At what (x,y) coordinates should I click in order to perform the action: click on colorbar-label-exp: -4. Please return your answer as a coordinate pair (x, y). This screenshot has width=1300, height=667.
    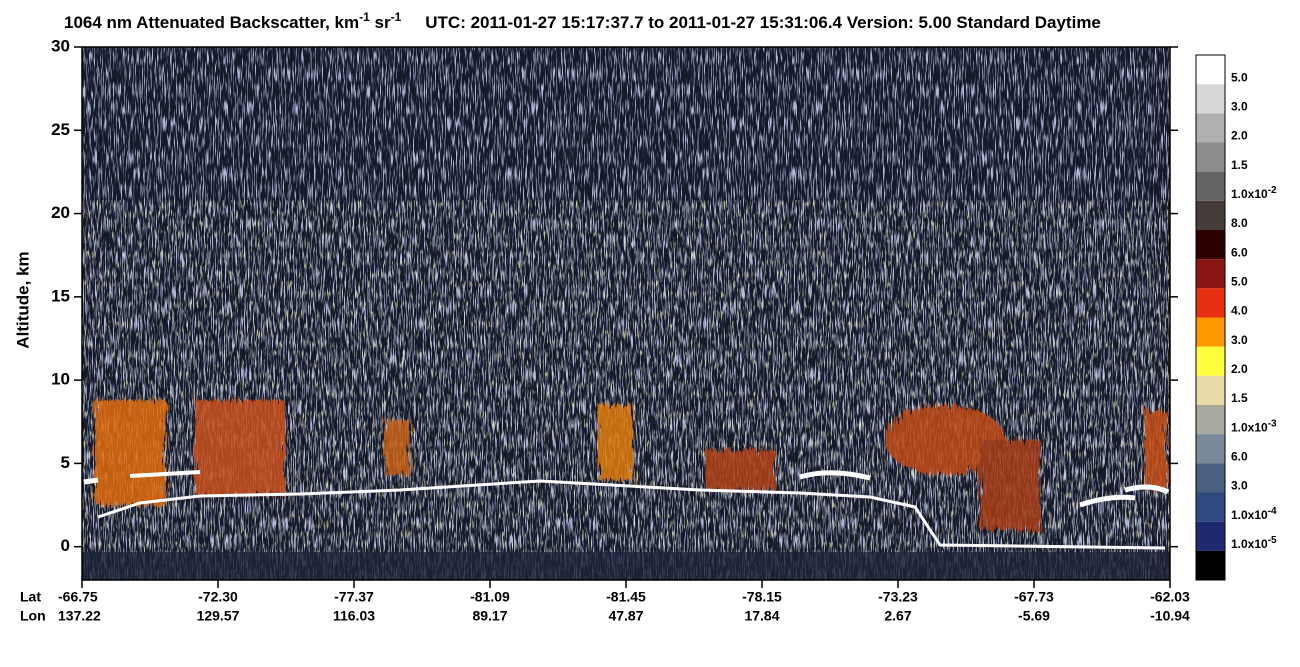
    Looking at the image, I should click on (1272, 510).